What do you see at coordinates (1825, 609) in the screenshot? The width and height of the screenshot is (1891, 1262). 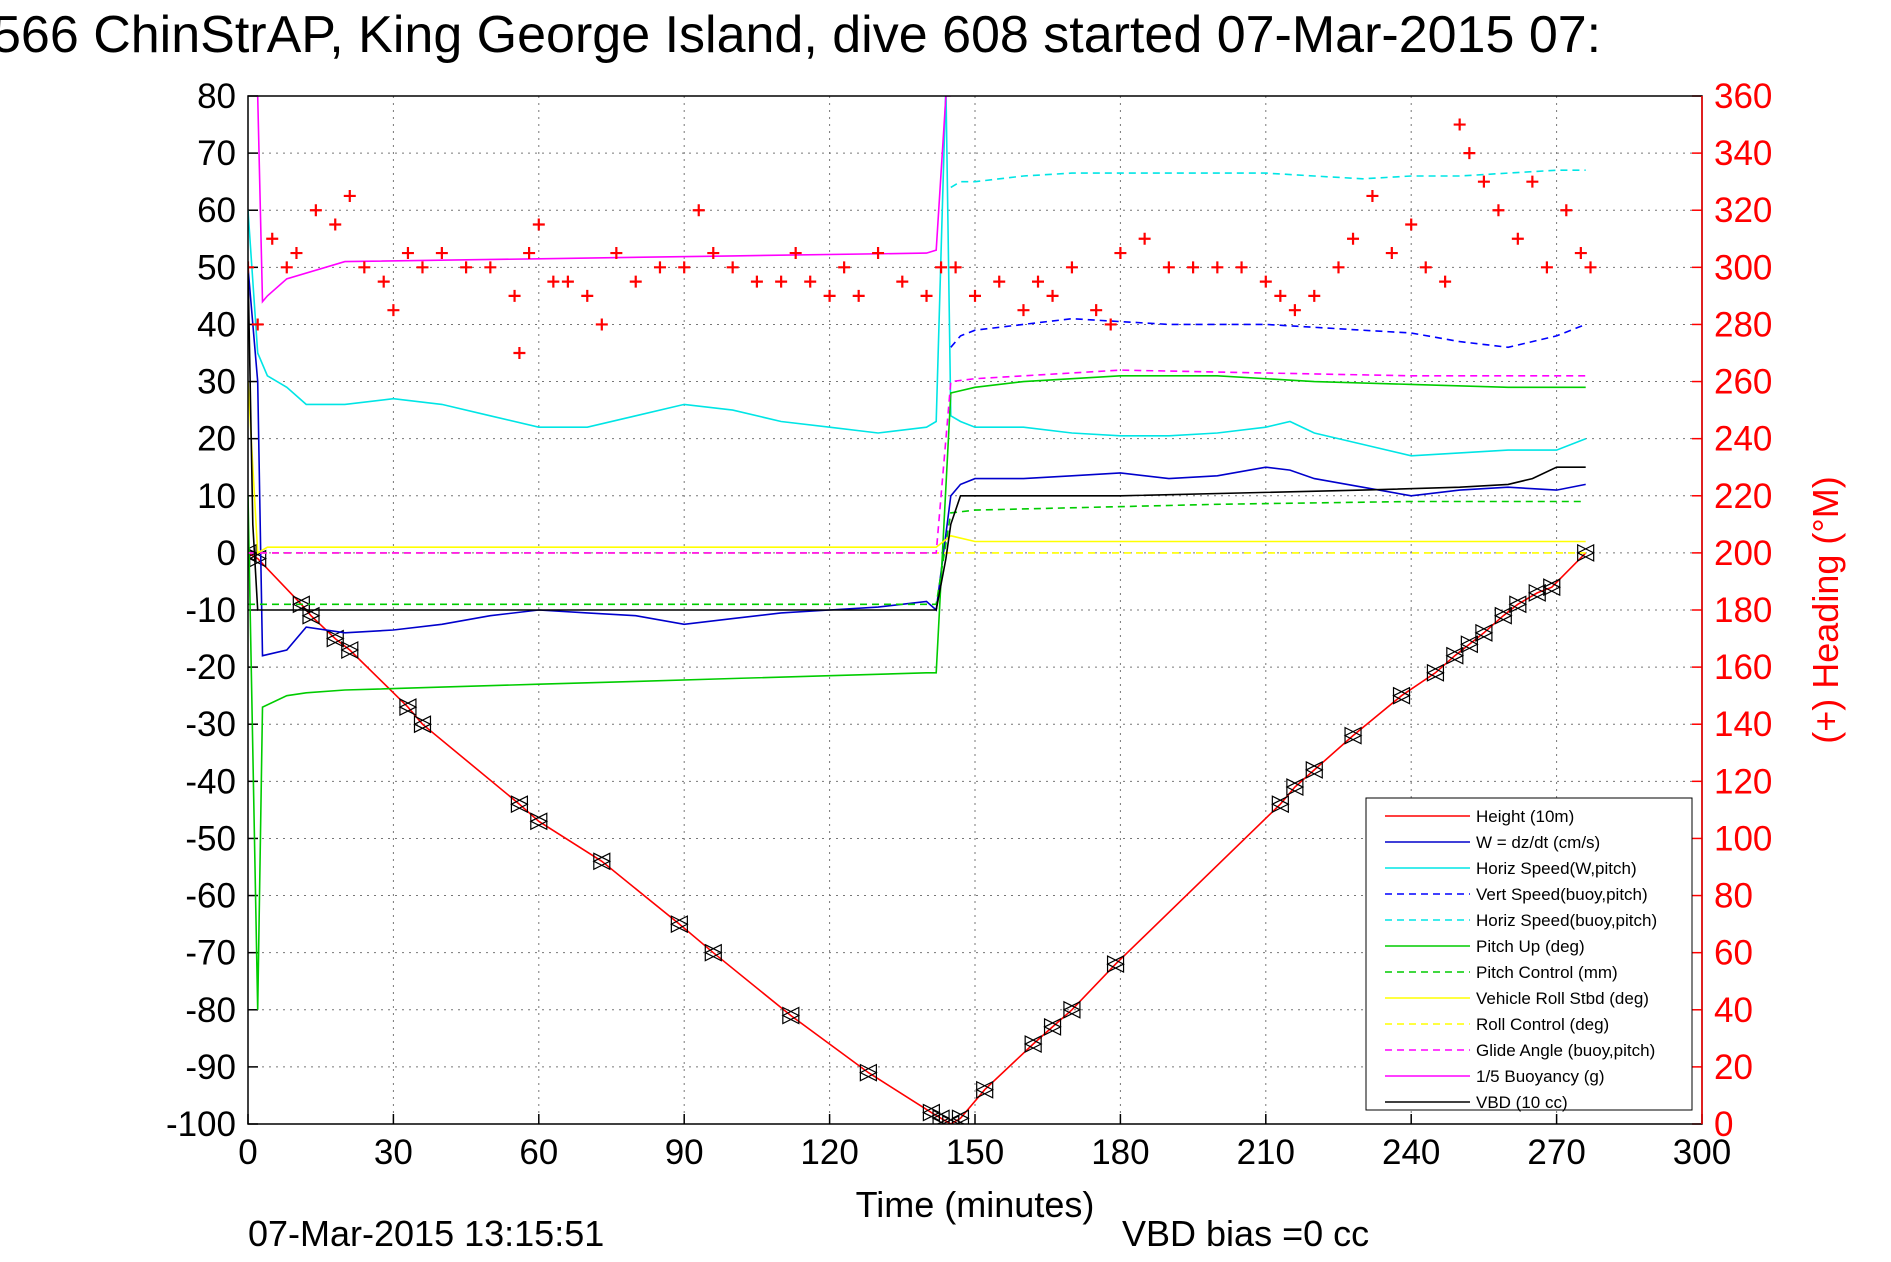 I see `y2-axis-label: (+) Heading (°M)` at bounding box center [1825, 609].